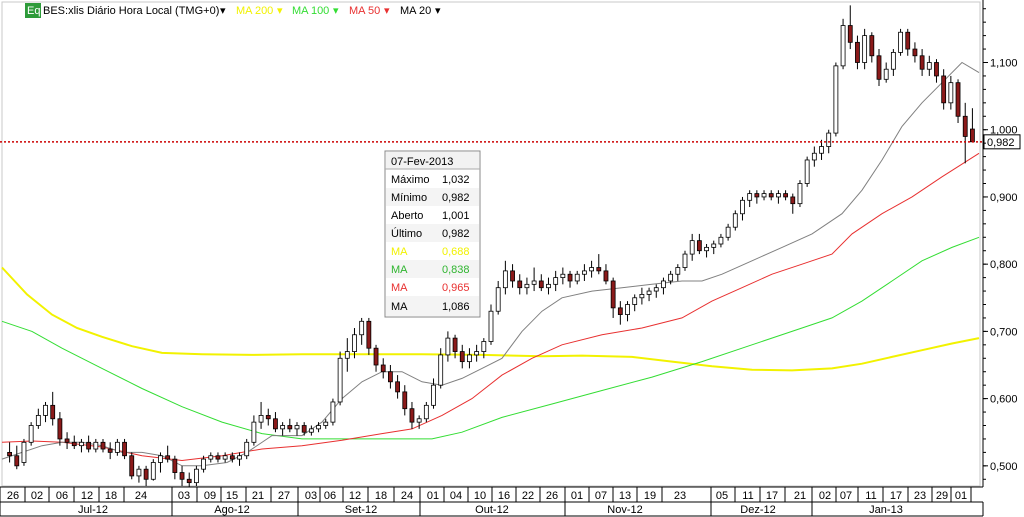 Image resolution: width=1024 pixels, height=517 pixels. I want to click on tooltip-low-value: 0,982, so click(456, 198).